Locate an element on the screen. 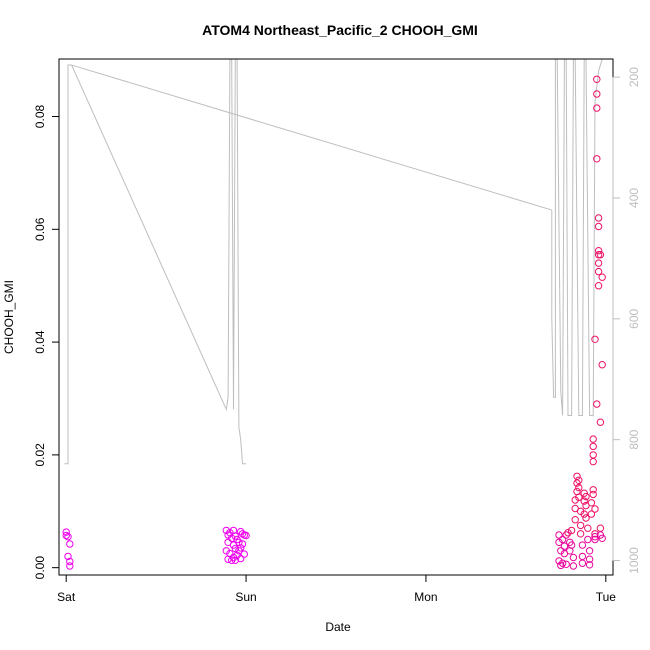  y2-tick-label: 200 is located at coordinates (634, 77).